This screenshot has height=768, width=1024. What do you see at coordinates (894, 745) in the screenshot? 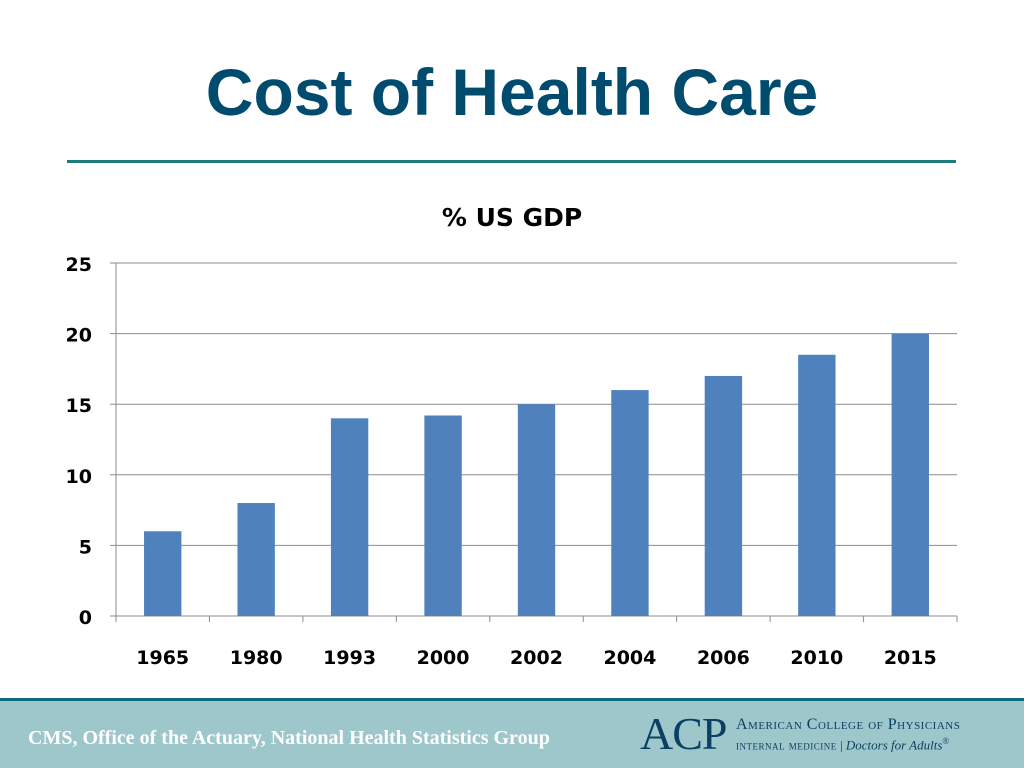
I see `acp-tagline-right: Doctors for Adults` at bounding box center [894, 745].